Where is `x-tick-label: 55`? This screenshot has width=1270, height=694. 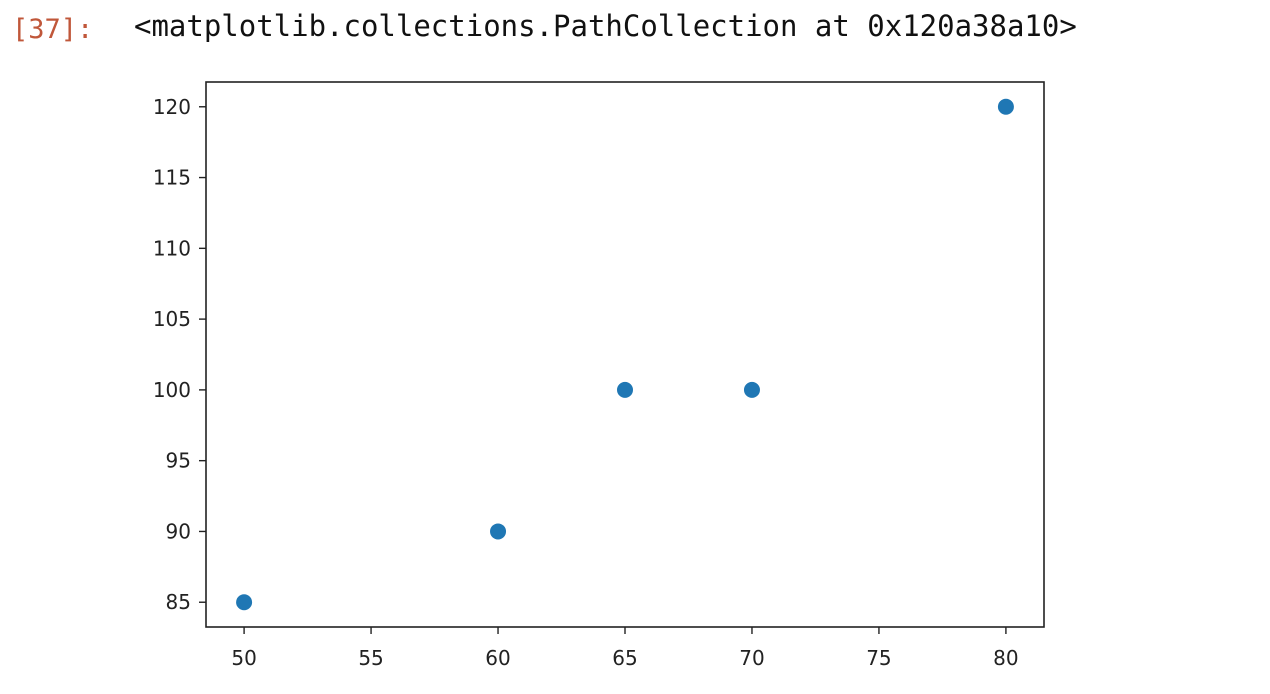 x-tick-label: 55 is located at coordinates (370, 658).